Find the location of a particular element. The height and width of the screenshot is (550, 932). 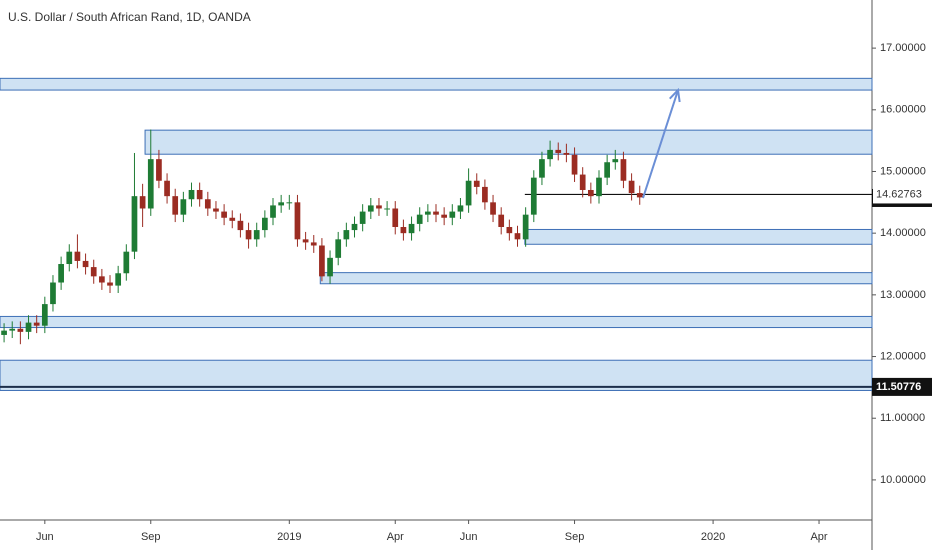

price-label-box is located at coordinates (902, 386).